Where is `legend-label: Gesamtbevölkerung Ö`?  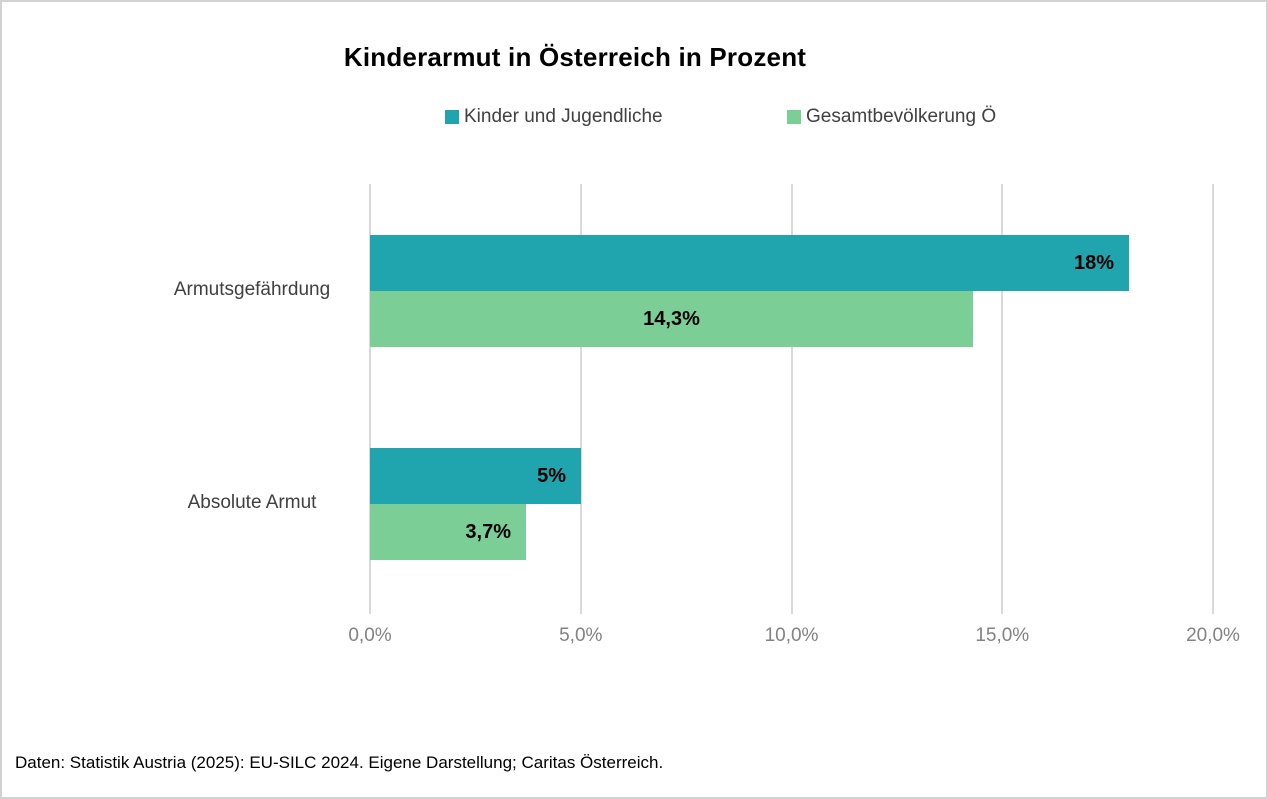
legend-label: Gesamtbevölkerung Ö is located at coordinates (901, 116).